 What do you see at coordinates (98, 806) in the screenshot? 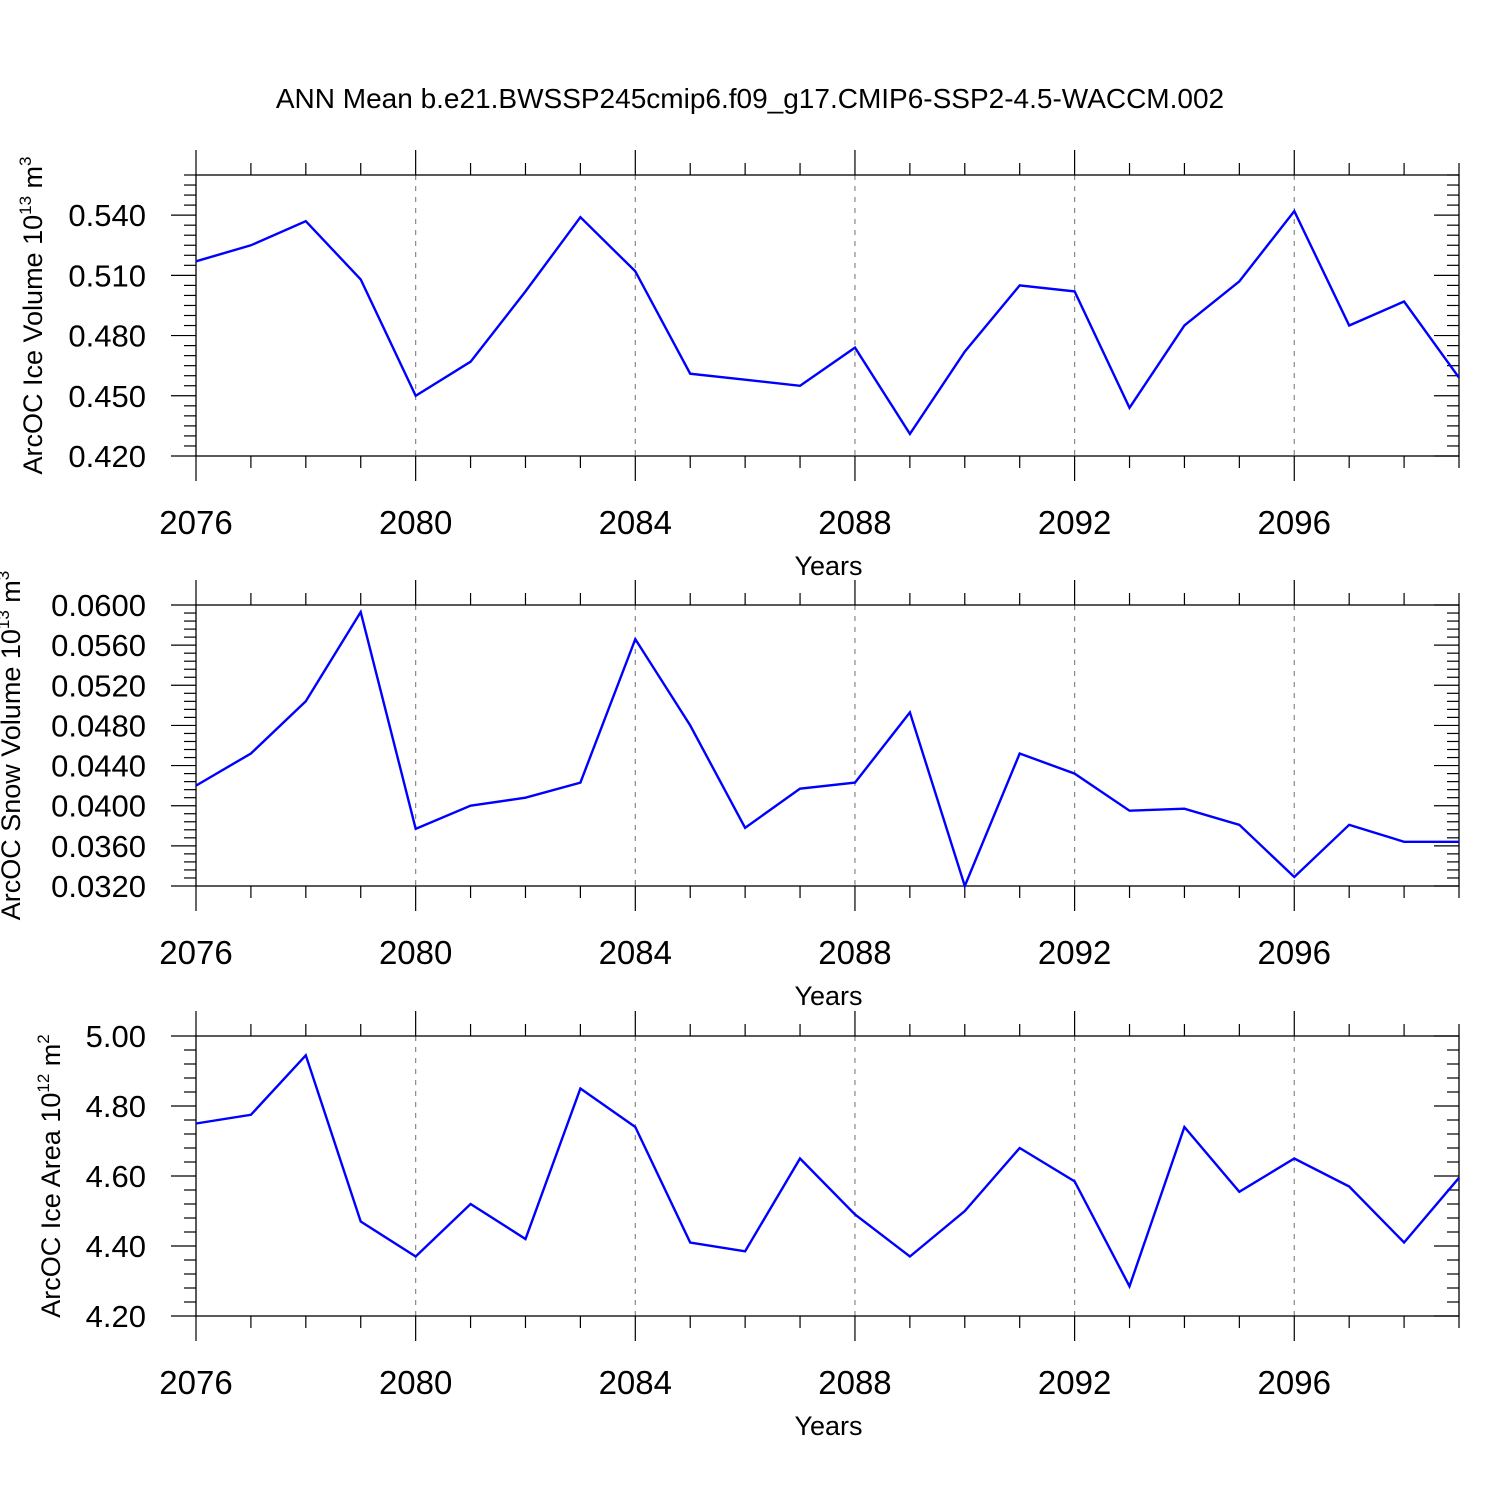
I see `y-tick-label: 0.0400` at bounding box center [98, 806].